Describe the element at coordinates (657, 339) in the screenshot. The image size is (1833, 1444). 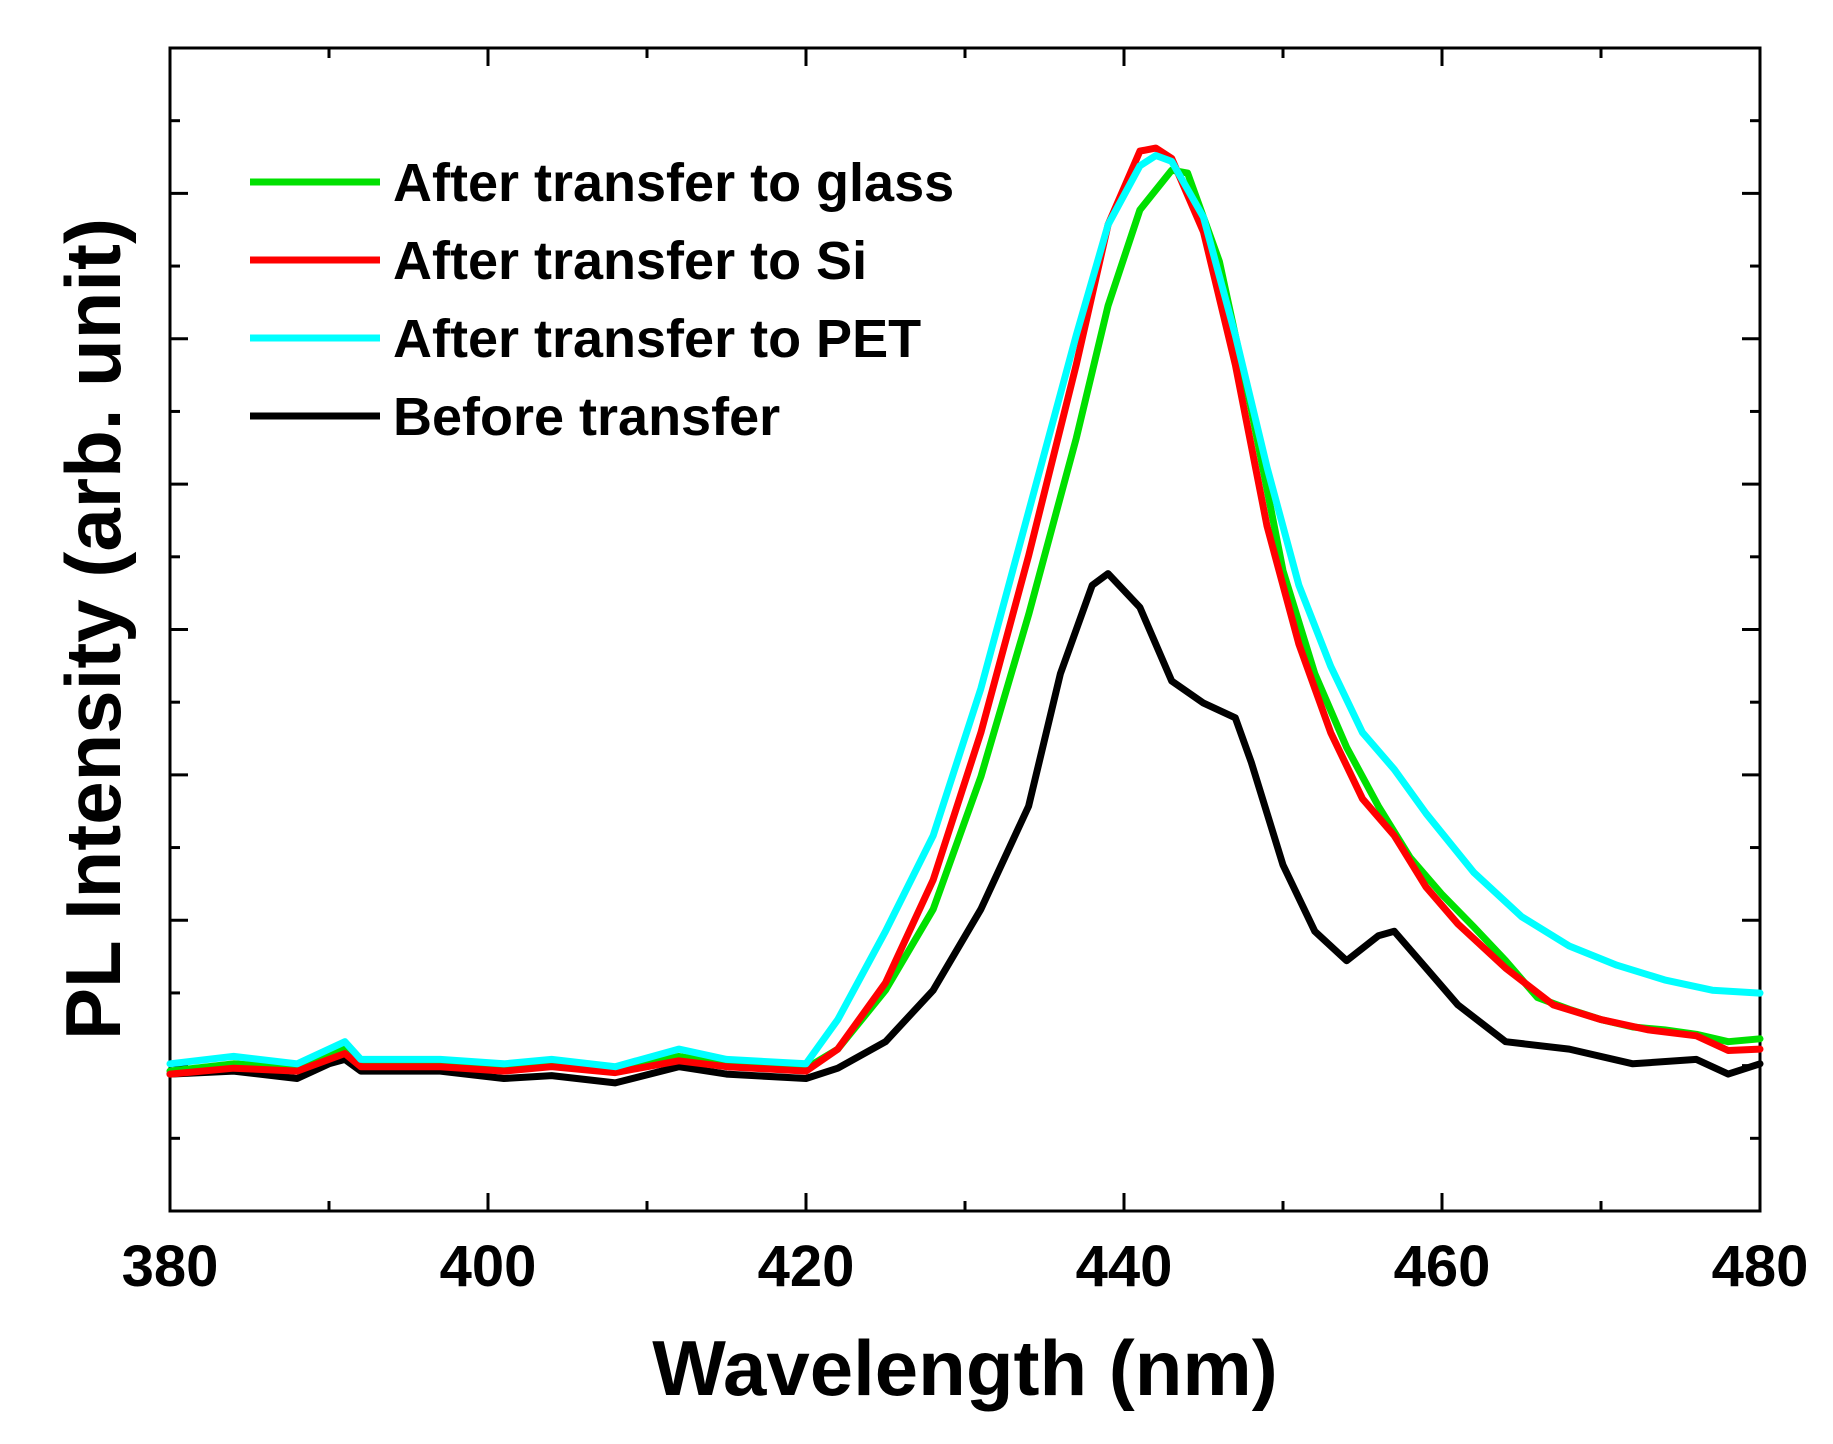
I see `legend-label: After transfer to PET` at that location.